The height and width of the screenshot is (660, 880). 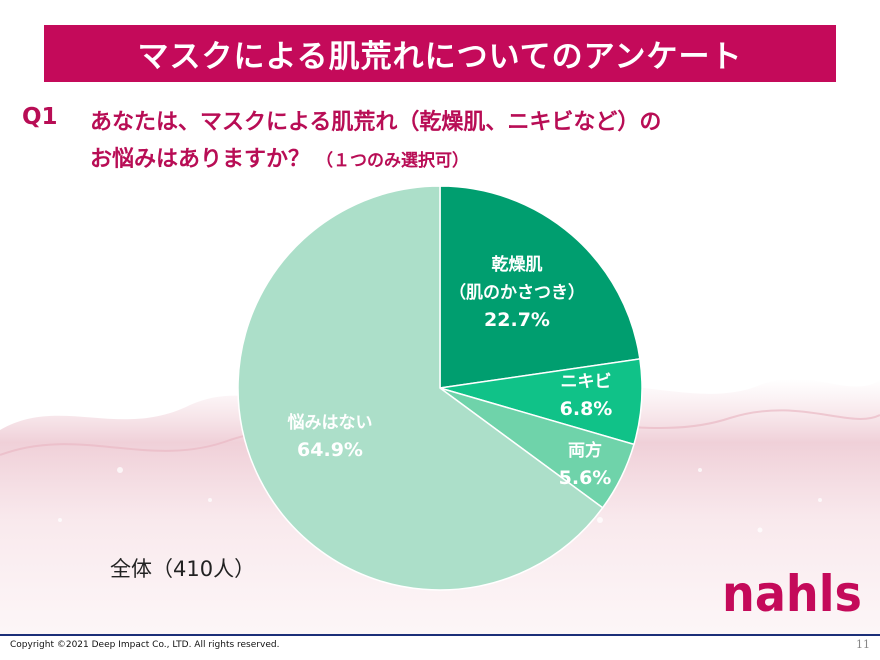 What do you see at coordinates (586, 382) in the screenshot?
I see `slice-category-label-2: ニキビ` at bounding box center [586, 382].